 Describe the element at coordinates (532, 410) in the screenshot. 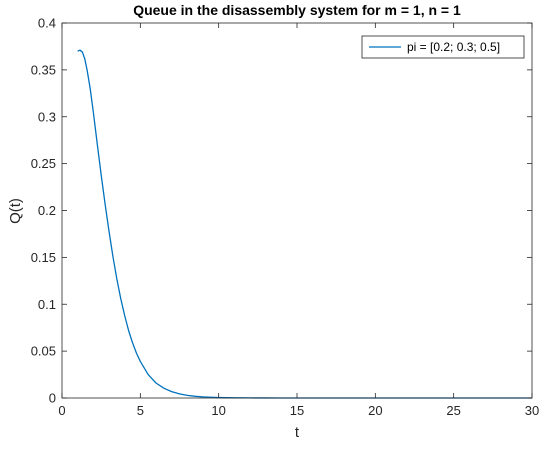

I see `x-tick-label: 30` at that location.